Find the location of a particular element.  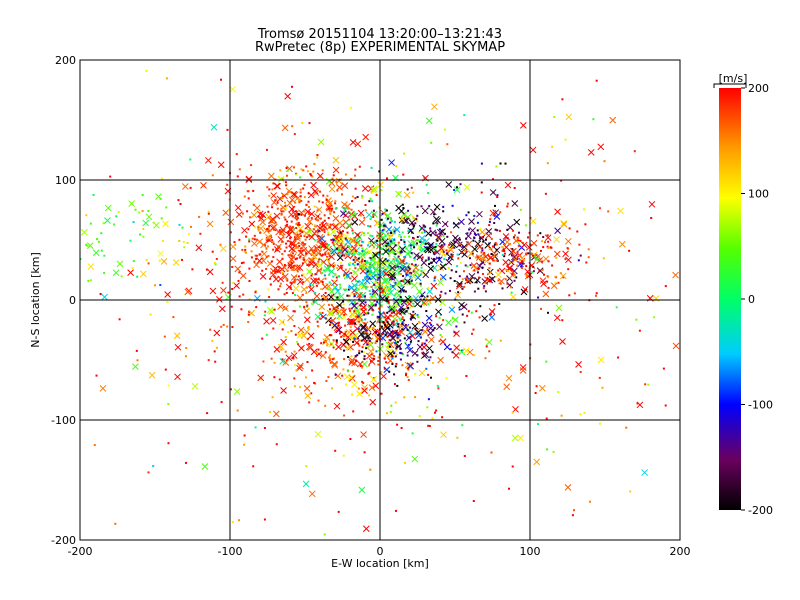

y-tick-label: 200 is located at coordinates (65, 60).